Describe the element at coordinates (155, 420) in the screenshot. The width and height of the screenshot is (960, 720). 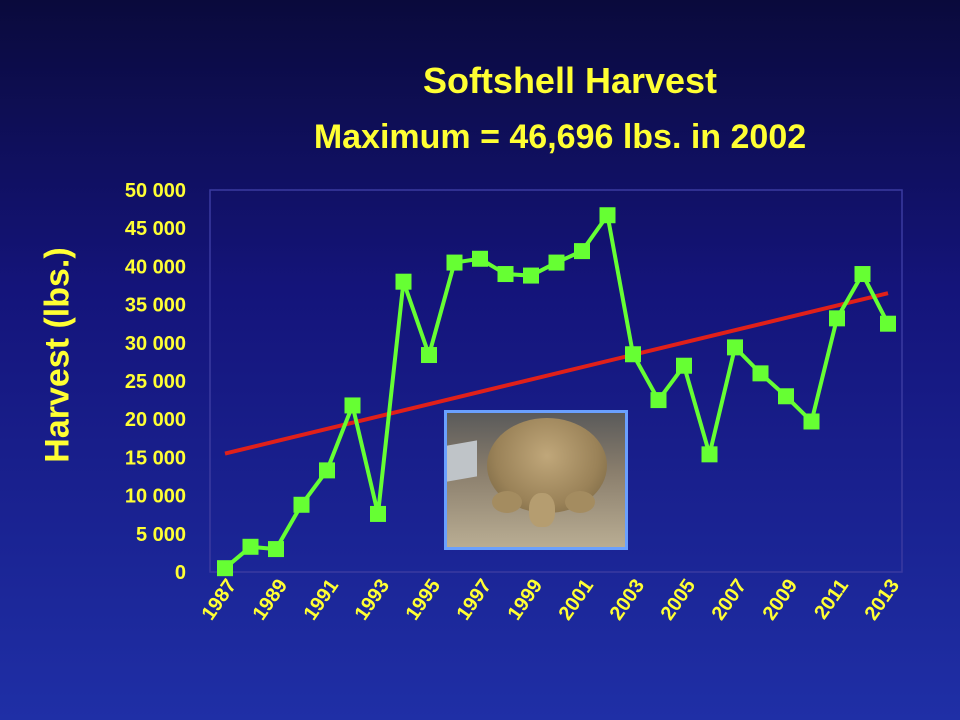
I see `y-tick-label: 20 000` at that location.